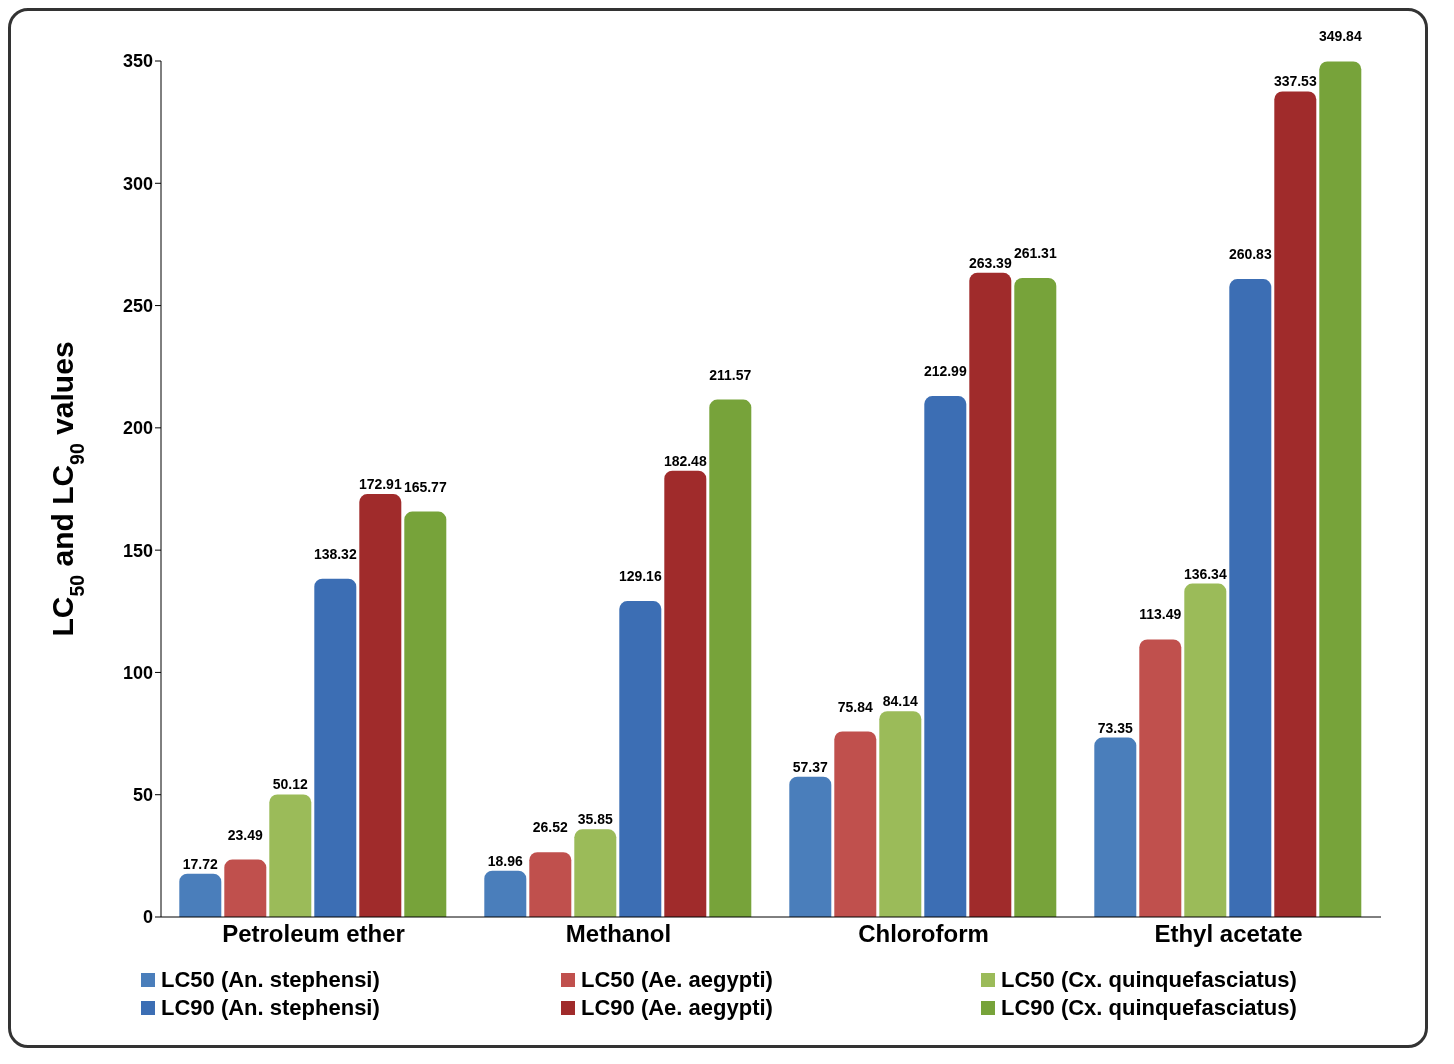  I want to click on y-tick-label: 250, so click(137, 305).